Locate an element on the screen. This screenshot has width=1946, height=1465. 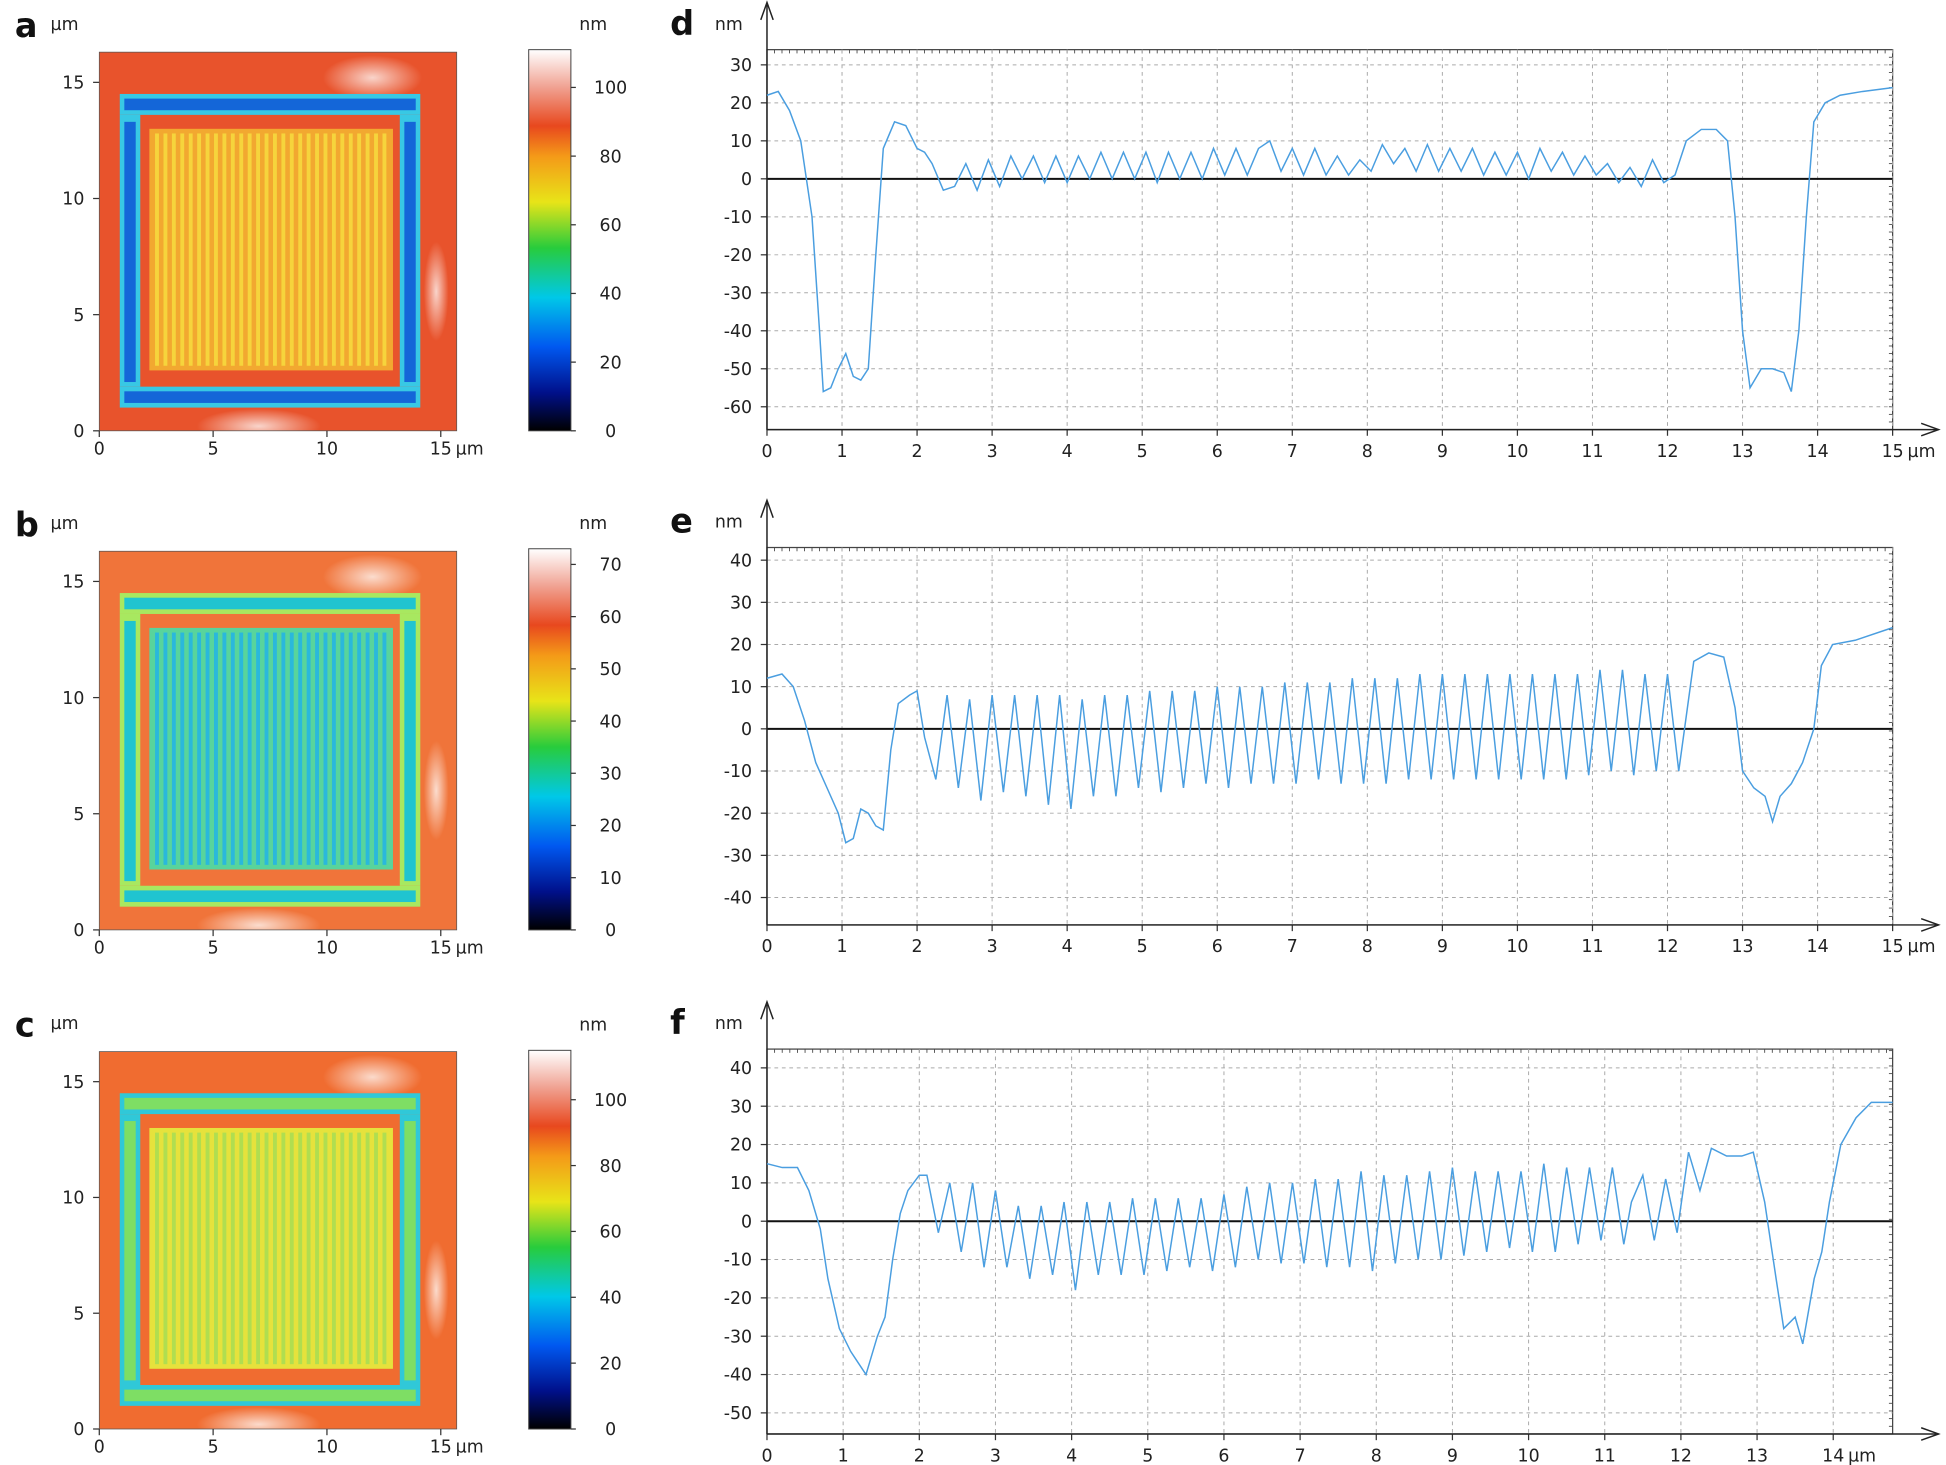
colorbar is located at coordinates (550, 240).